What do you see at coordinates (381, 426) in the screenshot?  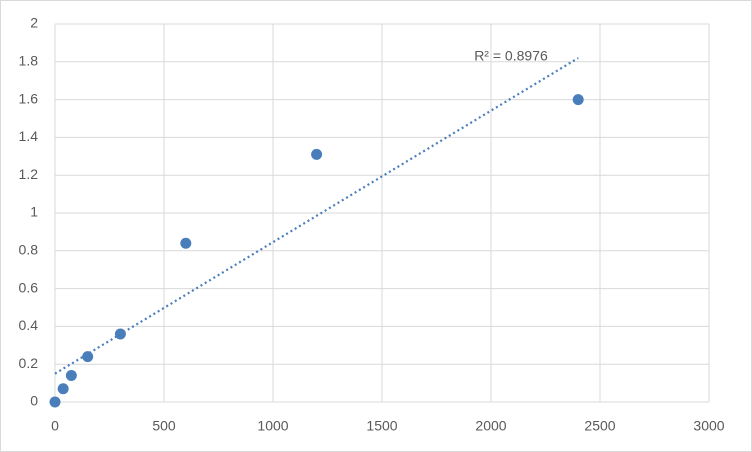 I see `x-tick-label: 1500` at bounding box center [381, 426].